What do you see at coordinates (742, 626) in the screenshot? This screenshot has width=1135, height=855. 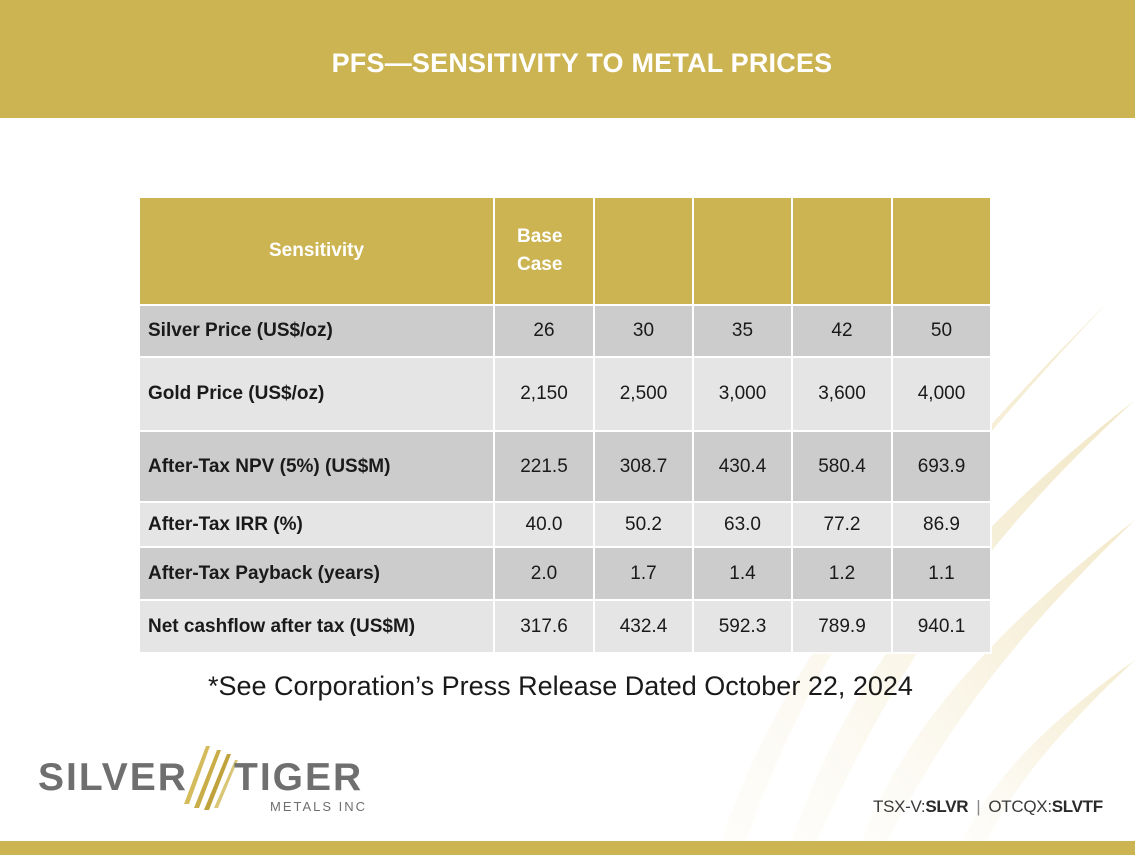 I see `cell-value: 592.3` at bounding box center [742, 626].